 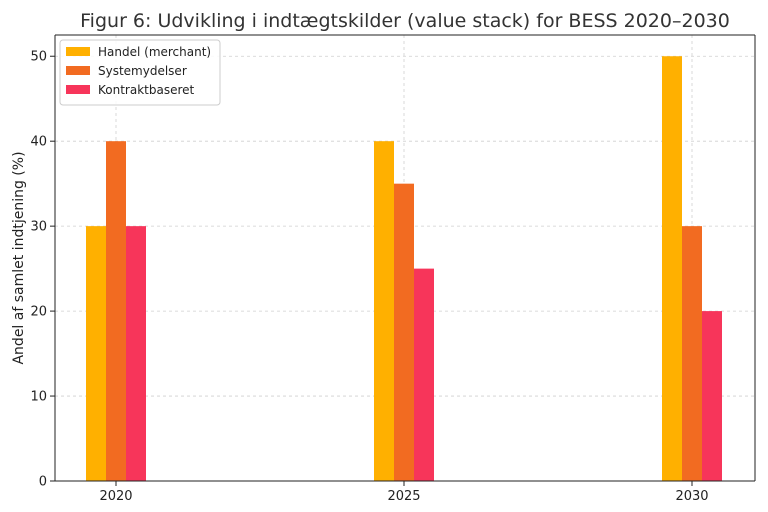 What do you see at coordinates (115, 496) in the screenshot?
I see `x-tick-label: 2020` at bounding box center [115, 496].